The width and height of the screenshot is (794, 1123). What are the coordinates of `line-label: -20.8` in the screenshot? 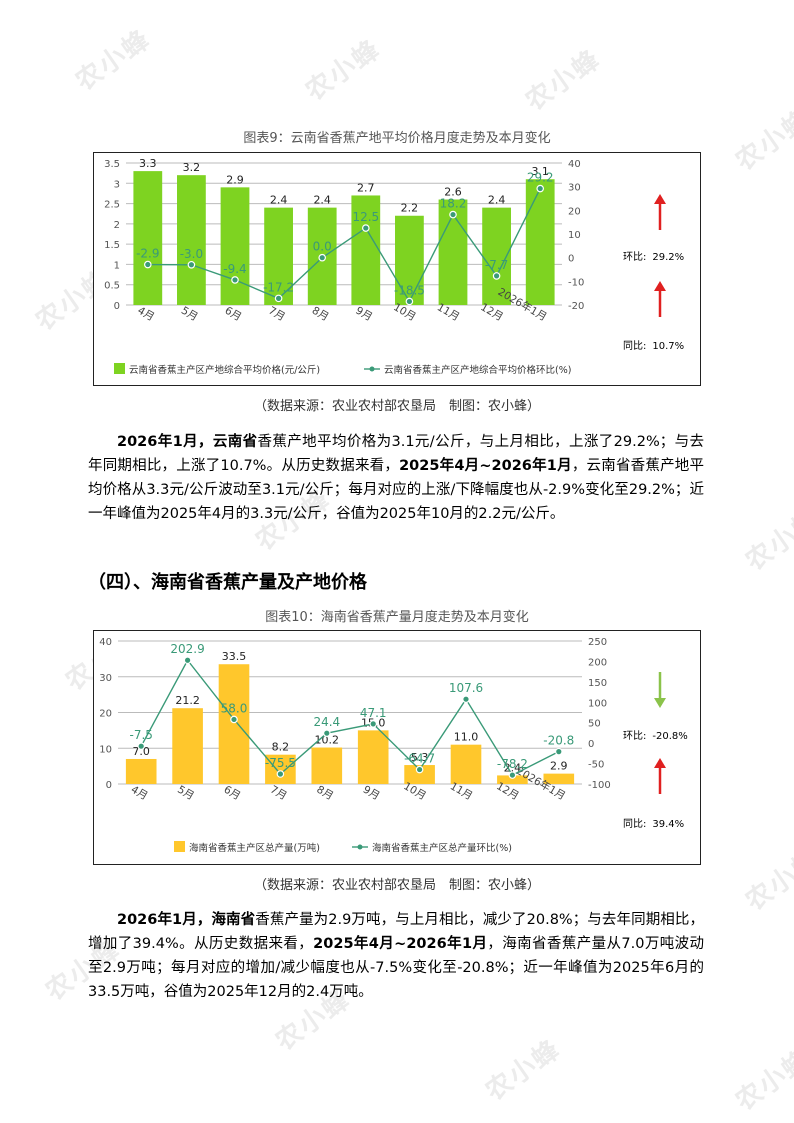 It's located at (558, 741).